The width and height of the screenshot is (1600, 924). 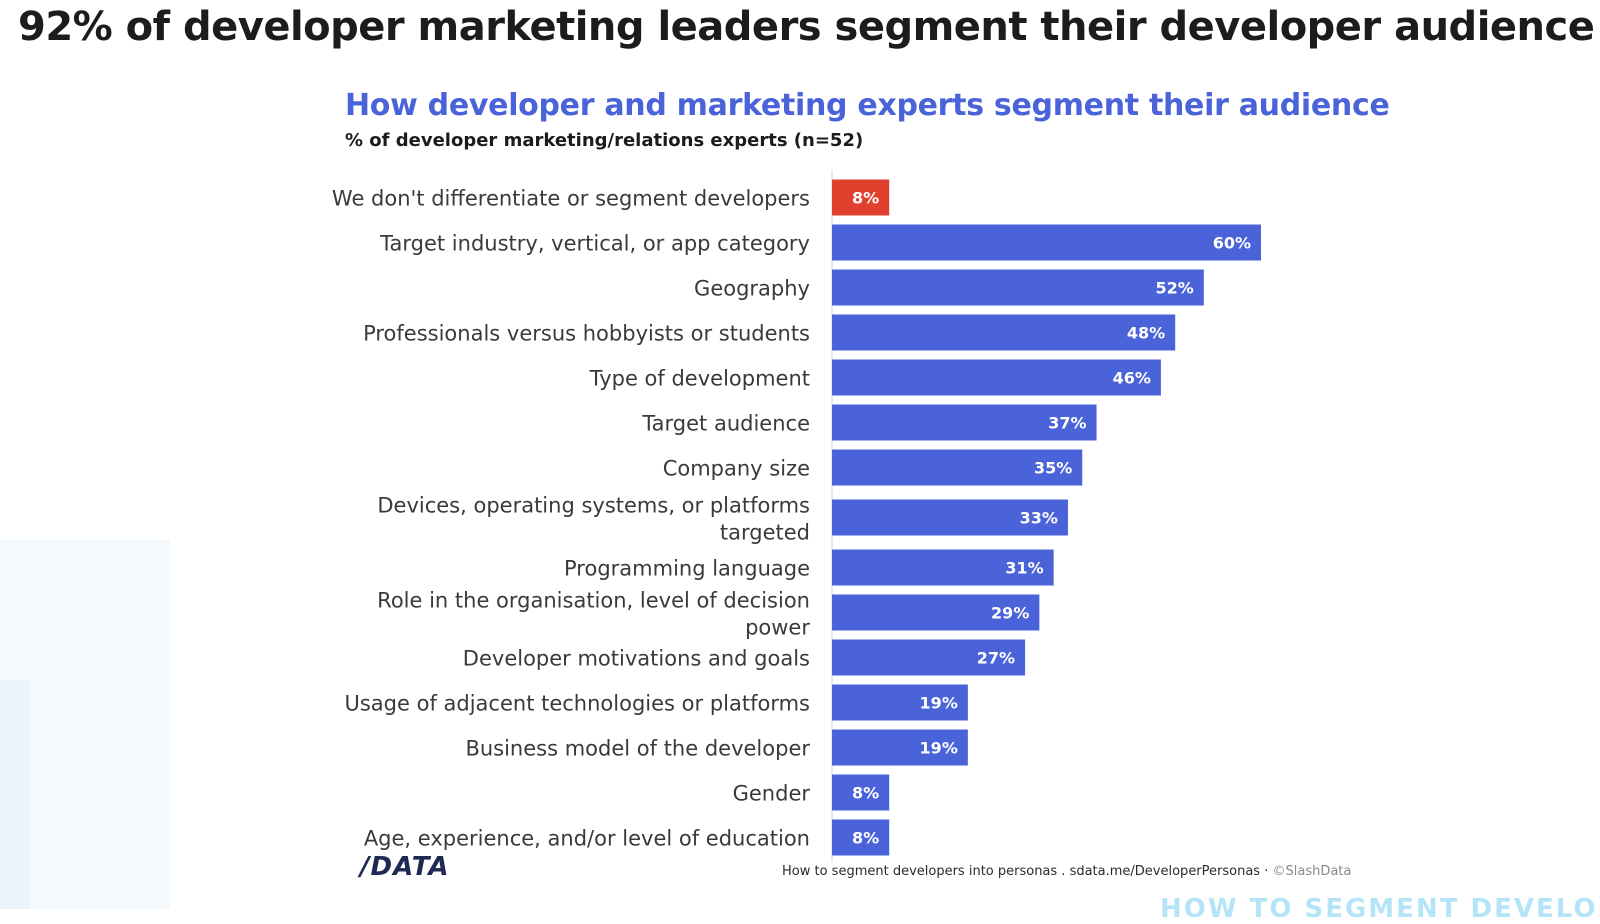 I want to click on background-decoration-accent, so click(x=15, y=794).